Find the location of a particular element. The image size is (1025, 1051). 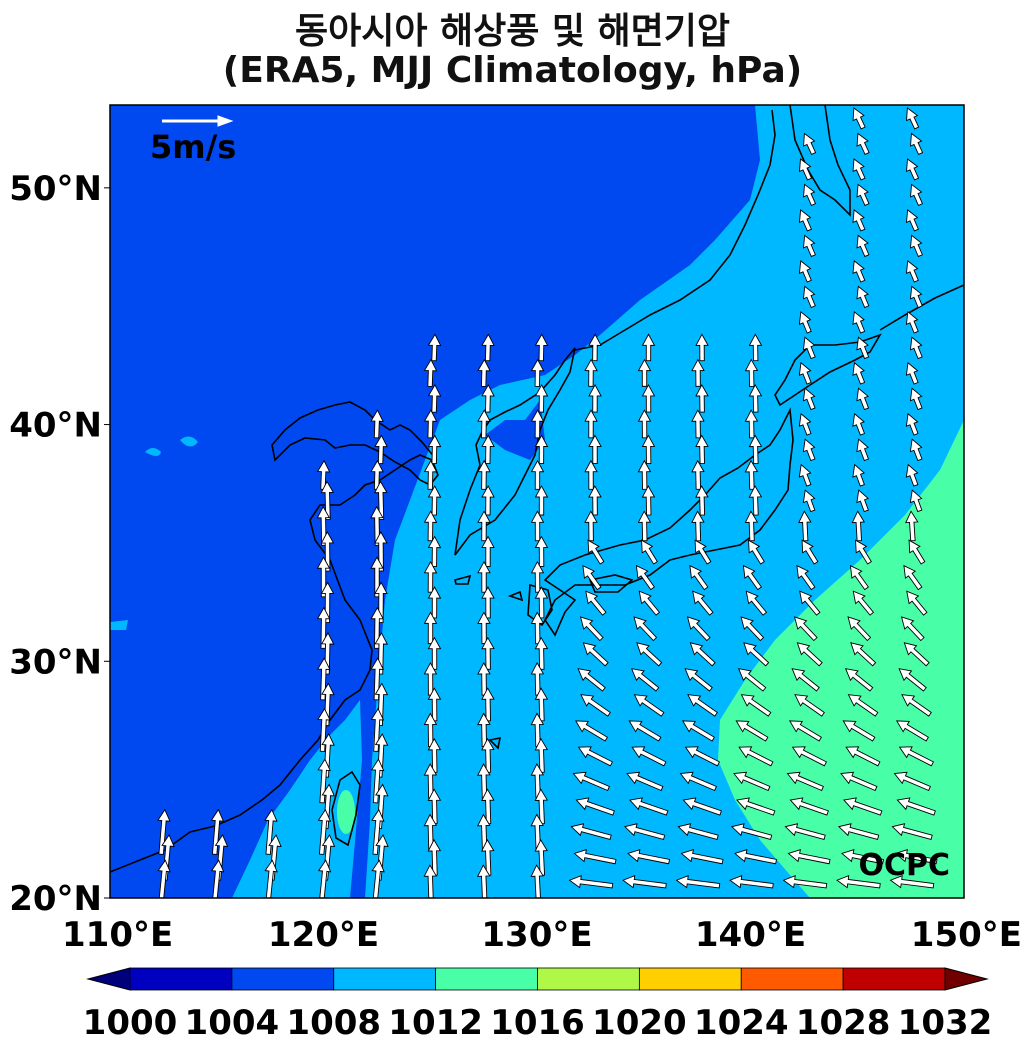

coast-sakhalin is located at coordinates (820, 161).